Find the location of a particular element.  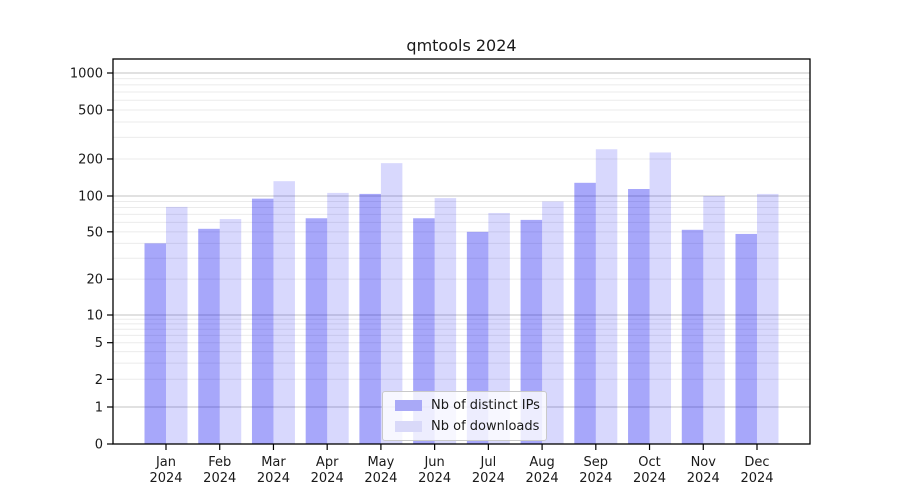

x-tick-label-month: Aug is located at coordinates (541, 462).